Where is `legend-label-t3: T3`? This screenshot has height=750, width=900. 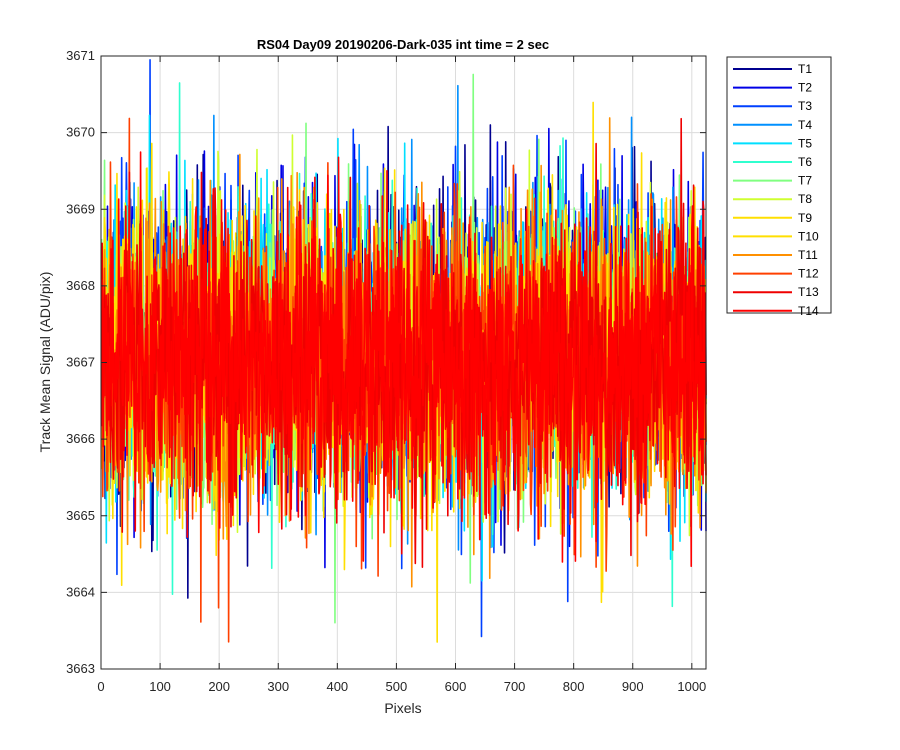
legend-label-t3: T3 is located at coordinates (805, 106).